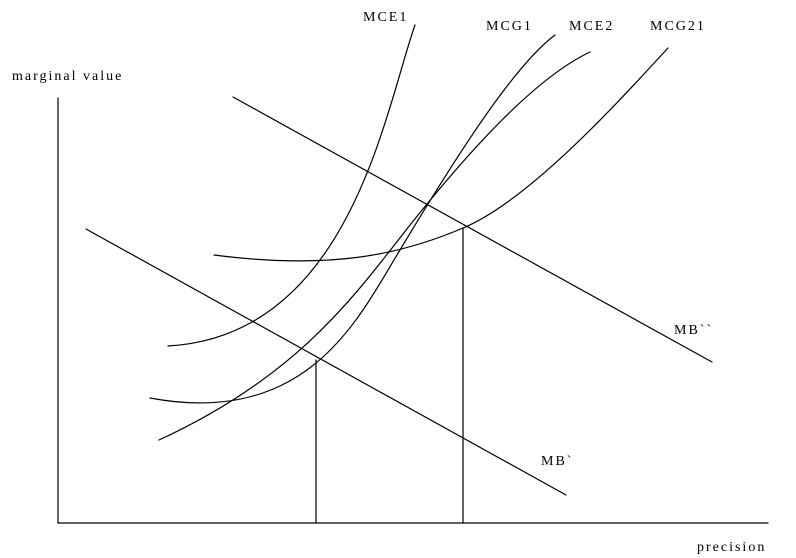 The image size is (796, 558). What do you see at coordinates (509, 26) in the screenshot?
I see `mcg1-label: MCG1` at bounding box center [509, 26].